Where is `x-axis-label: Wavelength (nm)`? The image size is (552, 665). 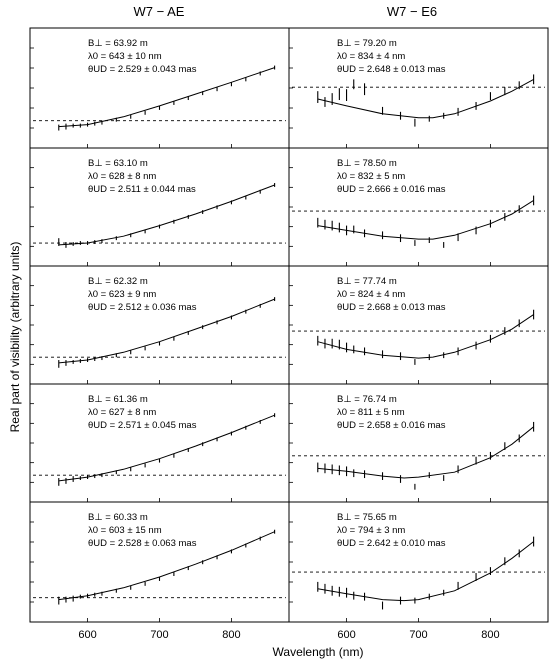 x-axis-label: Wavelength (nm) is located at coordinates (318, 652).